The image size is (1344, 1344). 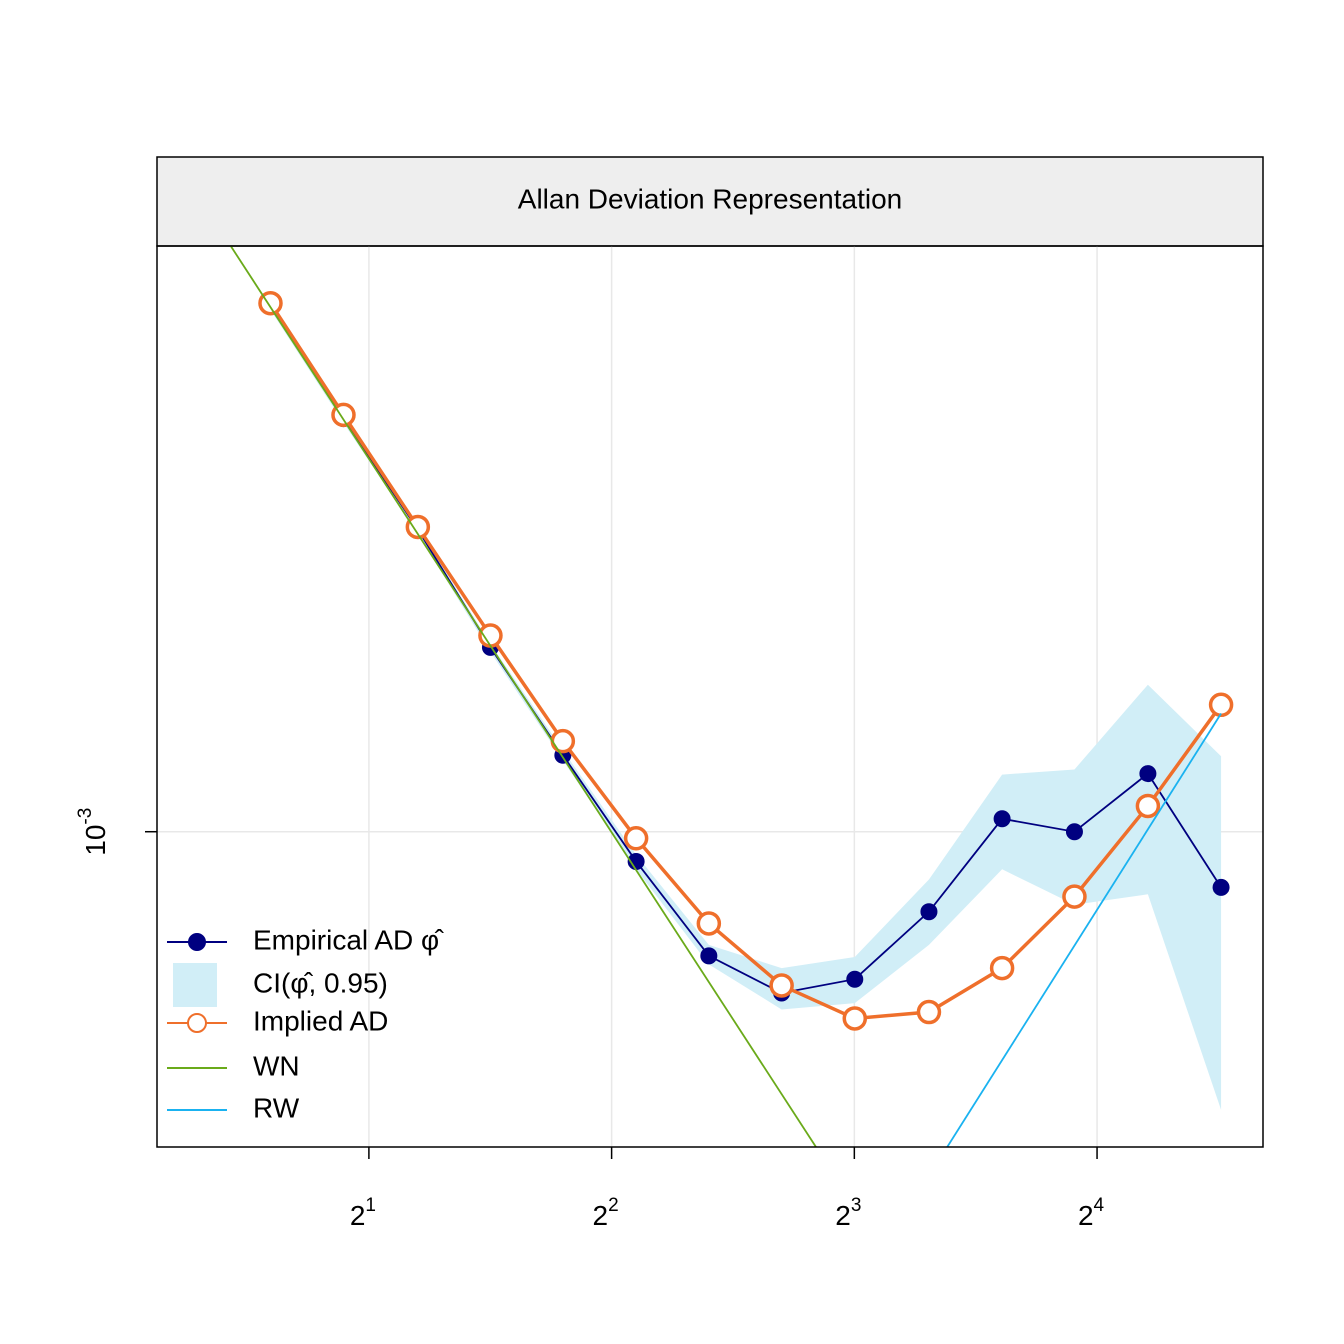 What do you see at coordinates (320, 1020) in the screenshot?
I see `legend-label: Implied AD` at bounding box center [320, 1020].